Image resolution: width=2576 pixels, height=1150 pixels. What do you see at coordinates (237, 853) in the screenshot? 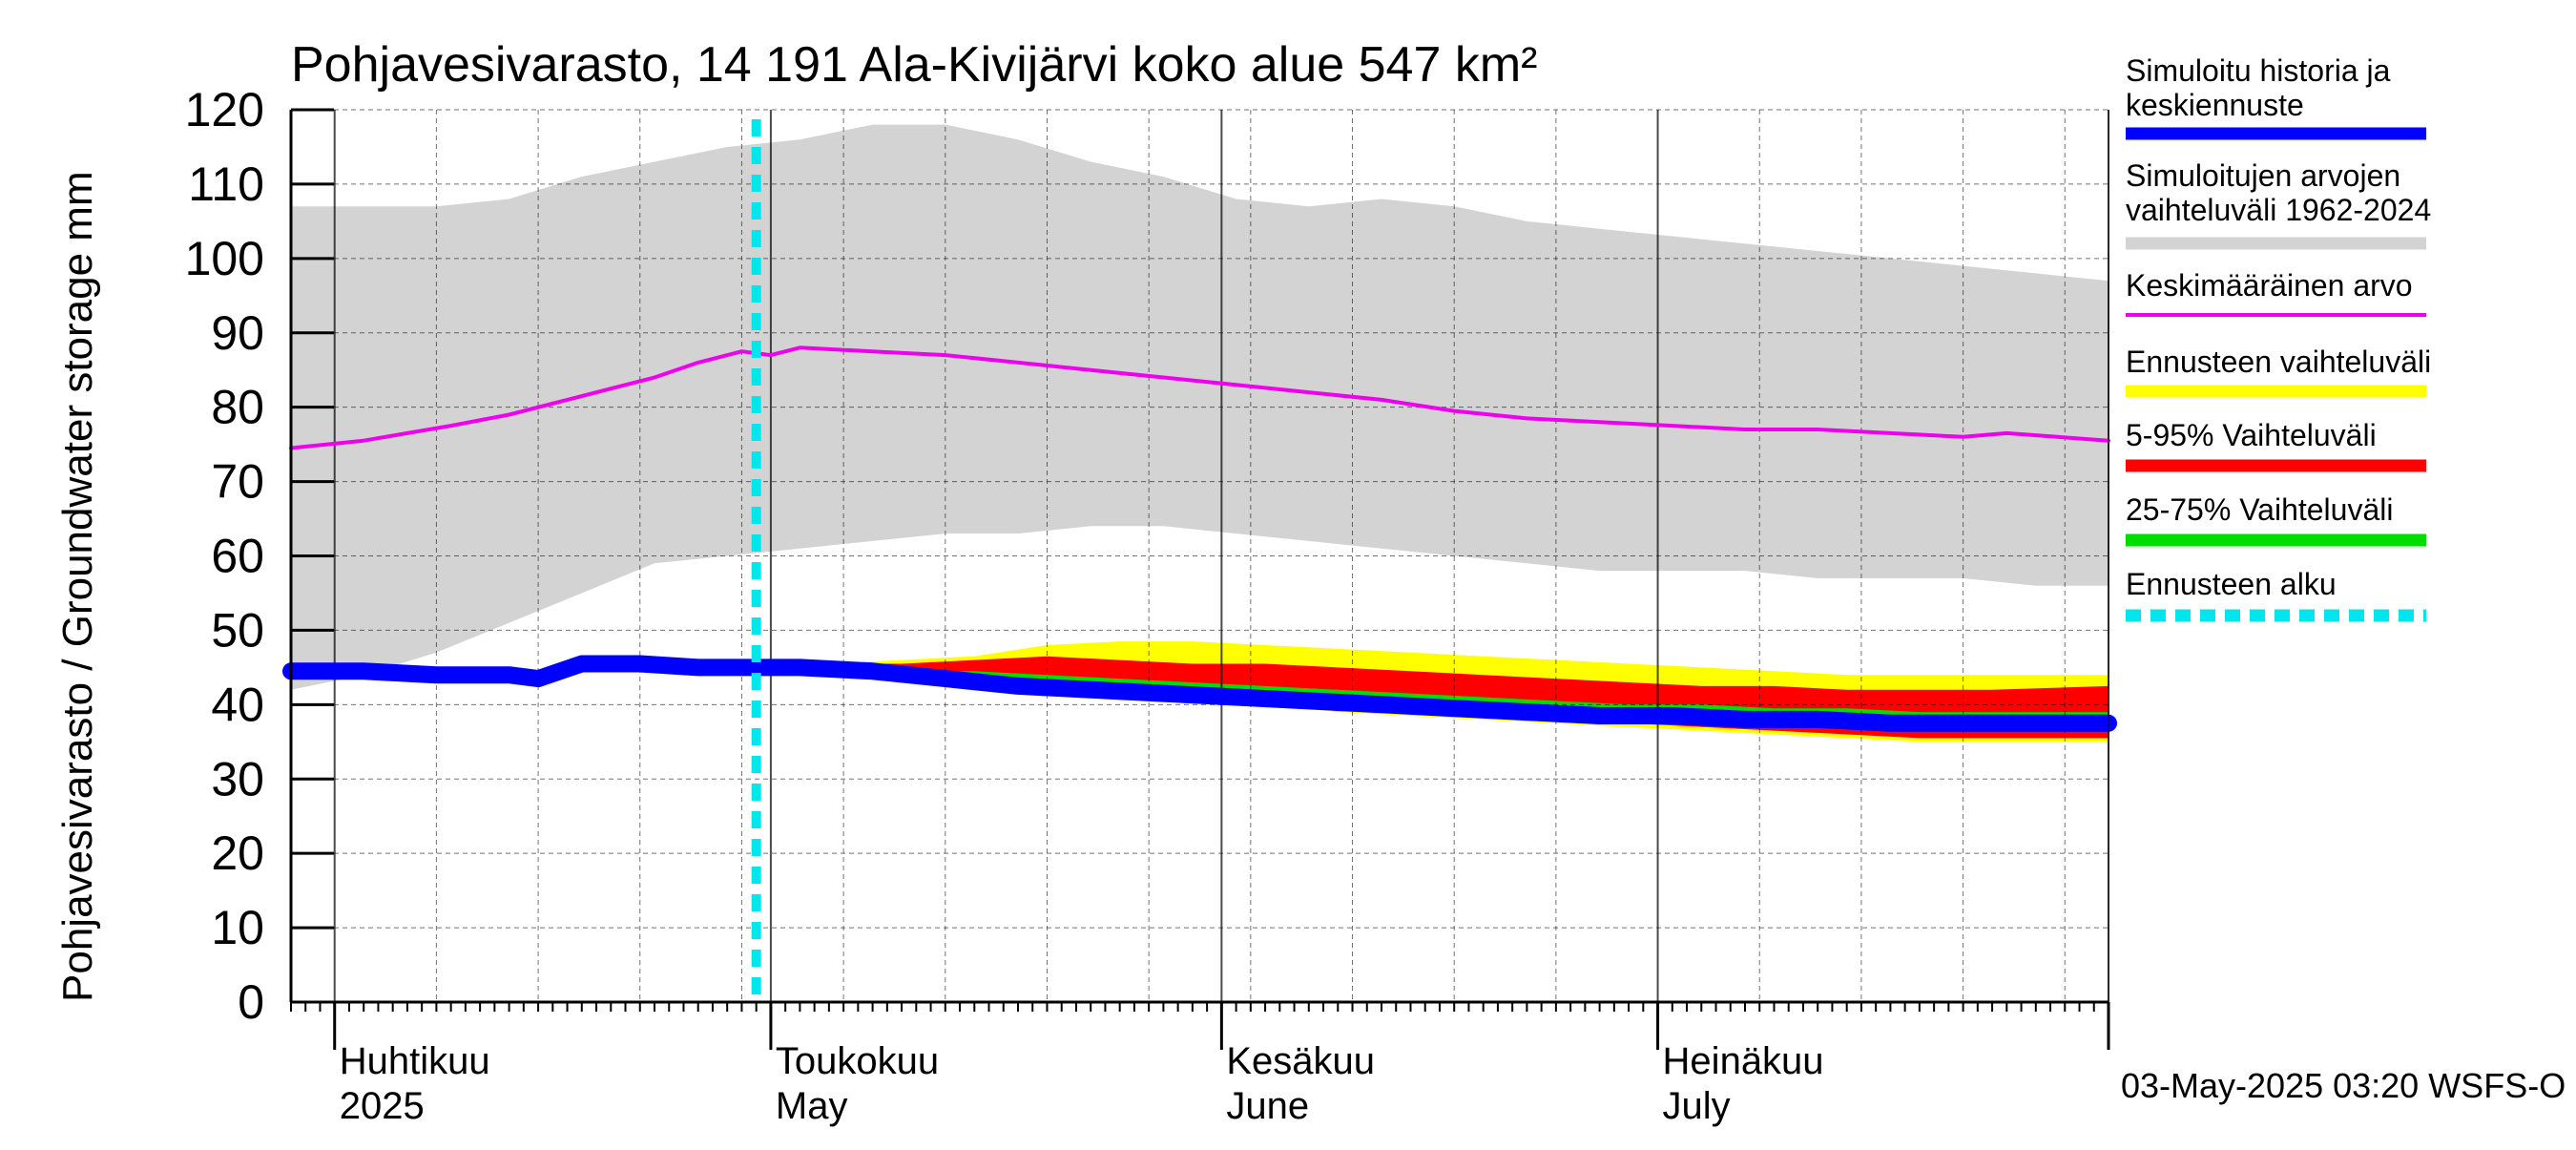
I see `y-tick-label: 20` at bounding box center [237, 853].